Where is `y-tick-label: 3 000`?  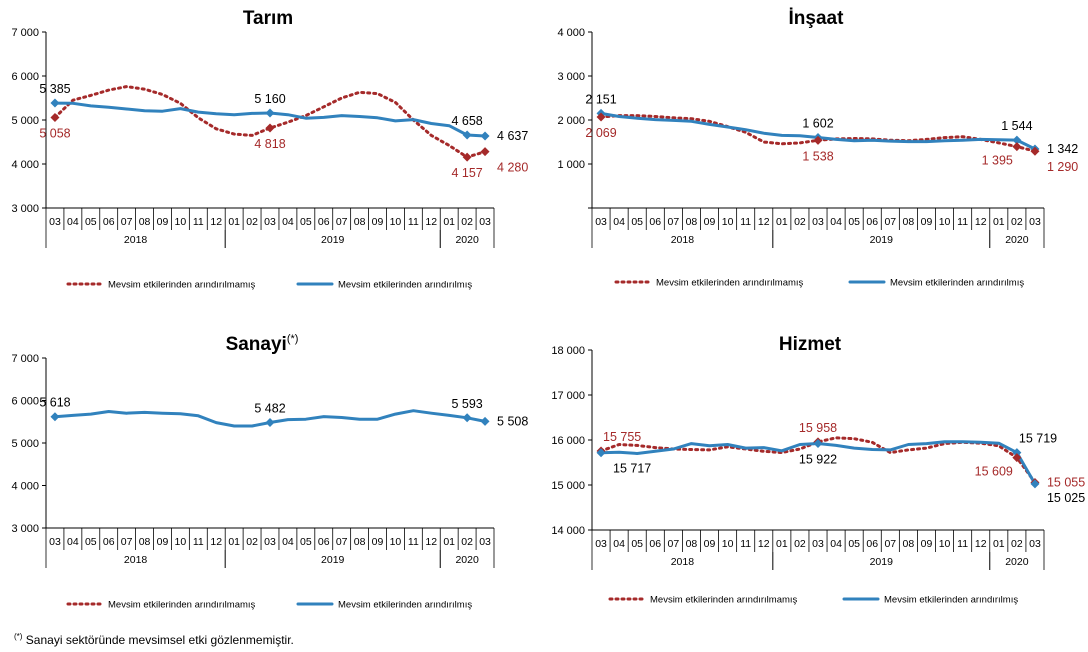
y-tick-label: 3 000 is located at coordinates (25, 209).